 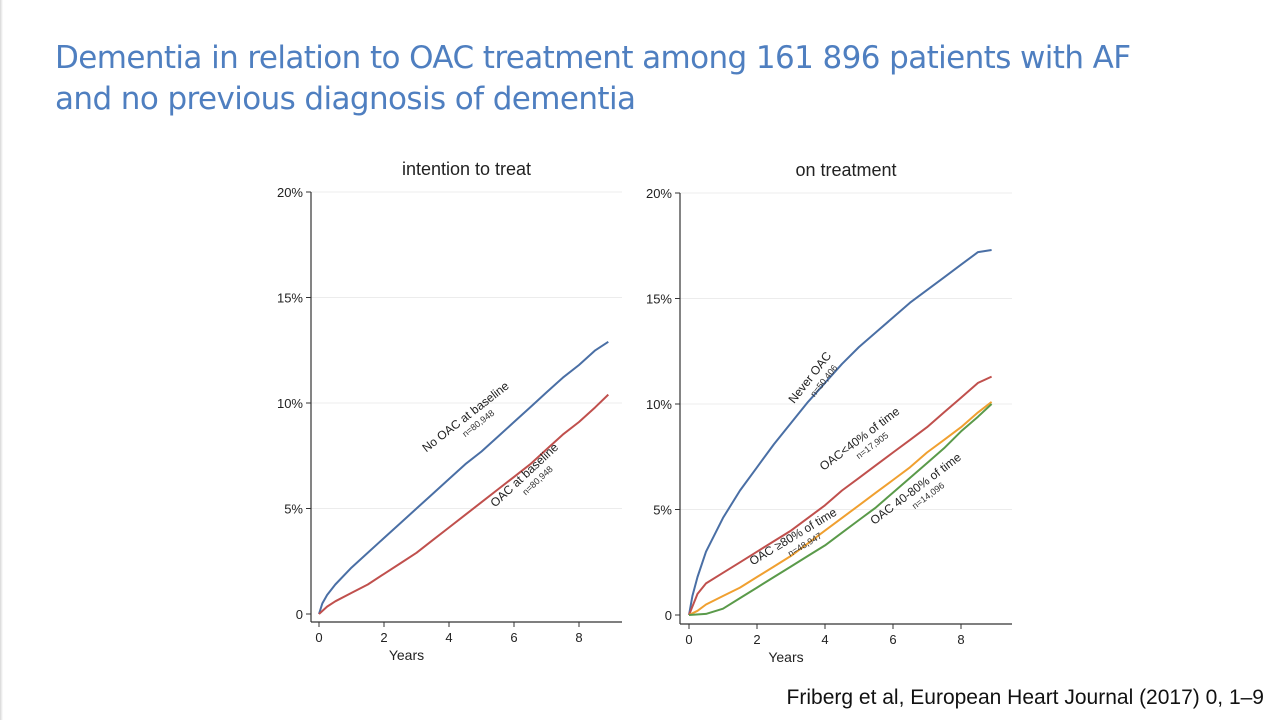 I want to click on chart-title: intention to treat, so click(x=466, y=169).